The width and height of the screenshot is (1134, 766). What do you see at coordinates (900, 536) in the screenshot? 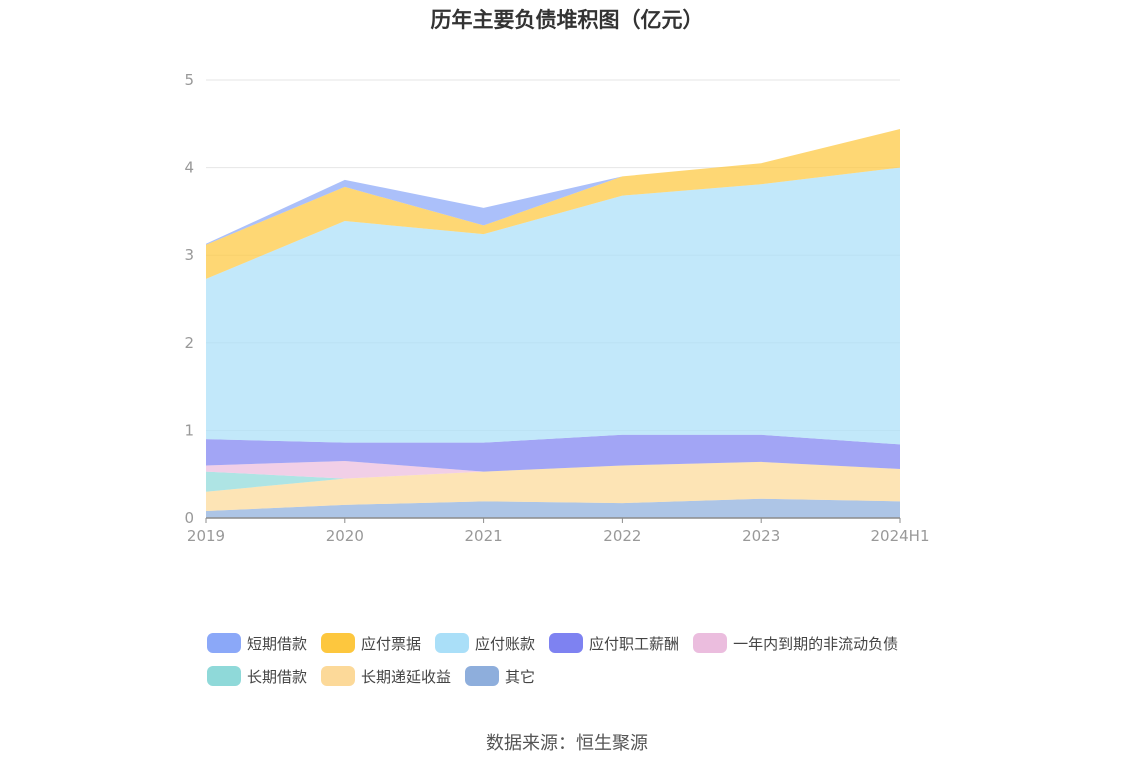
I see `x-tick-label: 2024H1` at bounding box center [900, 536].